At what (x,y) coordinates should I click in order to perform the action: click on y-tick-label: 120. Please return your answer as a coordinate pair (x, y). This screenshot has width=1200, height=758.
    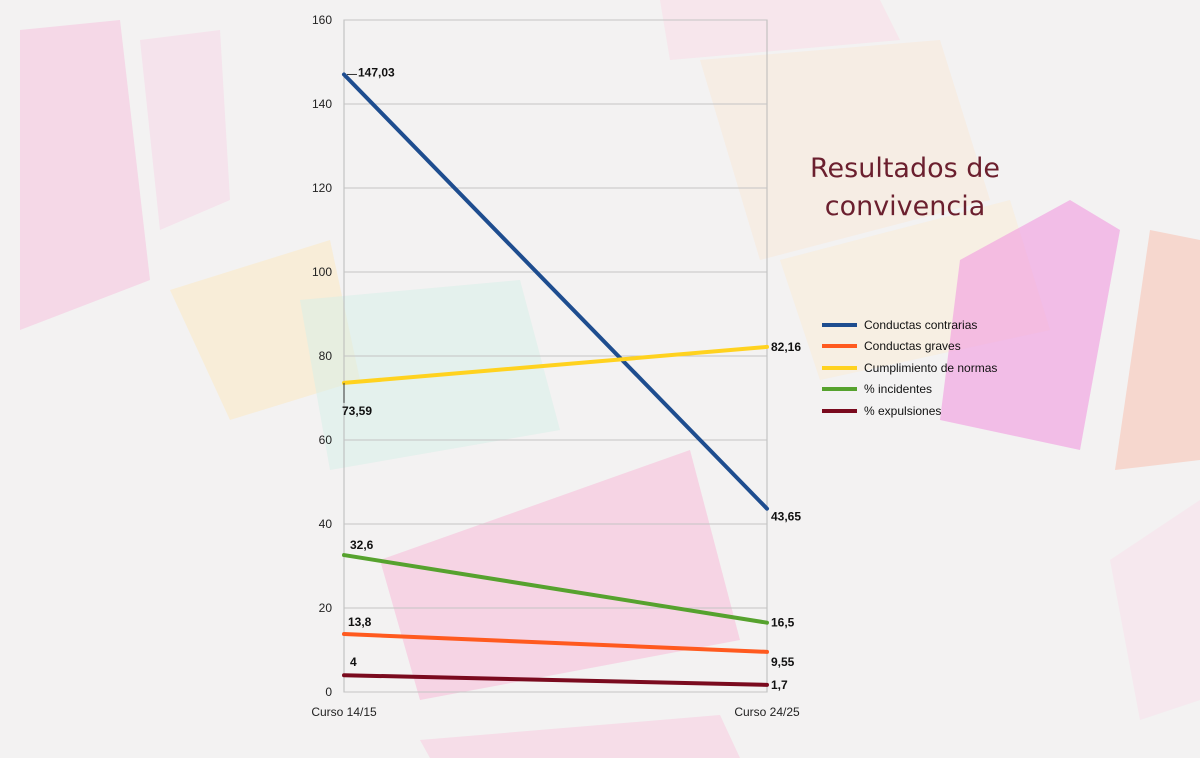
    Looking at the image, I should click on (322, 188).